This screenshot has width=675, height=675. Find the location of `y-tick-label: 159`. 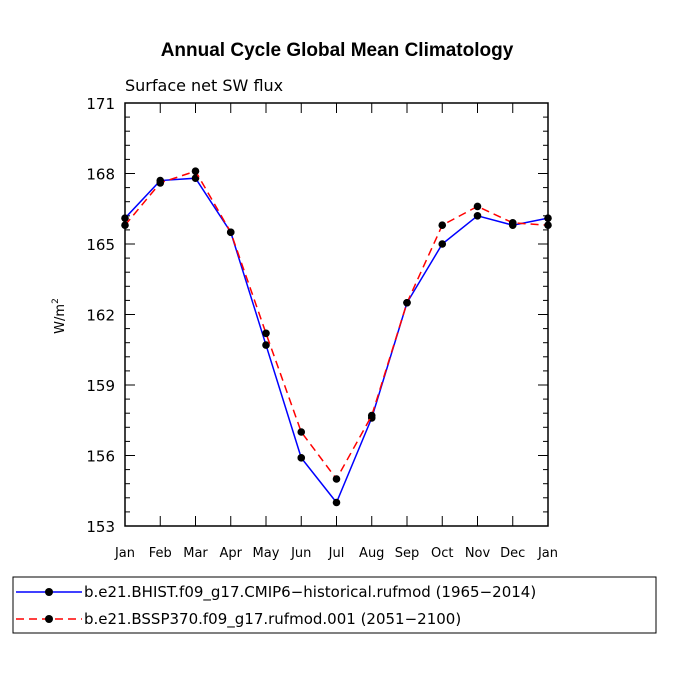

y-tick-label: 159 is located at coordinates (100, 386).